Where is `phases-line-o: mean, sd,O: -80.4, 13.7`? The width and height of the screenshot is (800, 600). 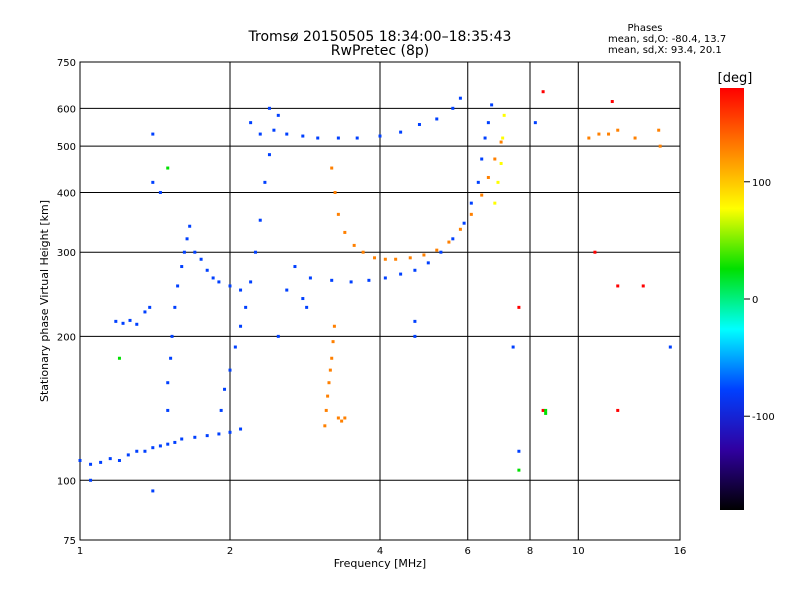
phases-line-o: mean, sd,O: -80.4, 13.7 is located at coordinates (667, 39).